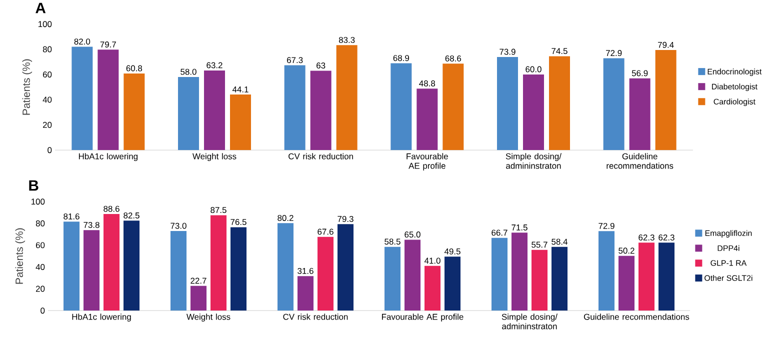 The width and height of the screenshot is (784, 338). I want to click on data-label: 73.9, so click(508, 51).